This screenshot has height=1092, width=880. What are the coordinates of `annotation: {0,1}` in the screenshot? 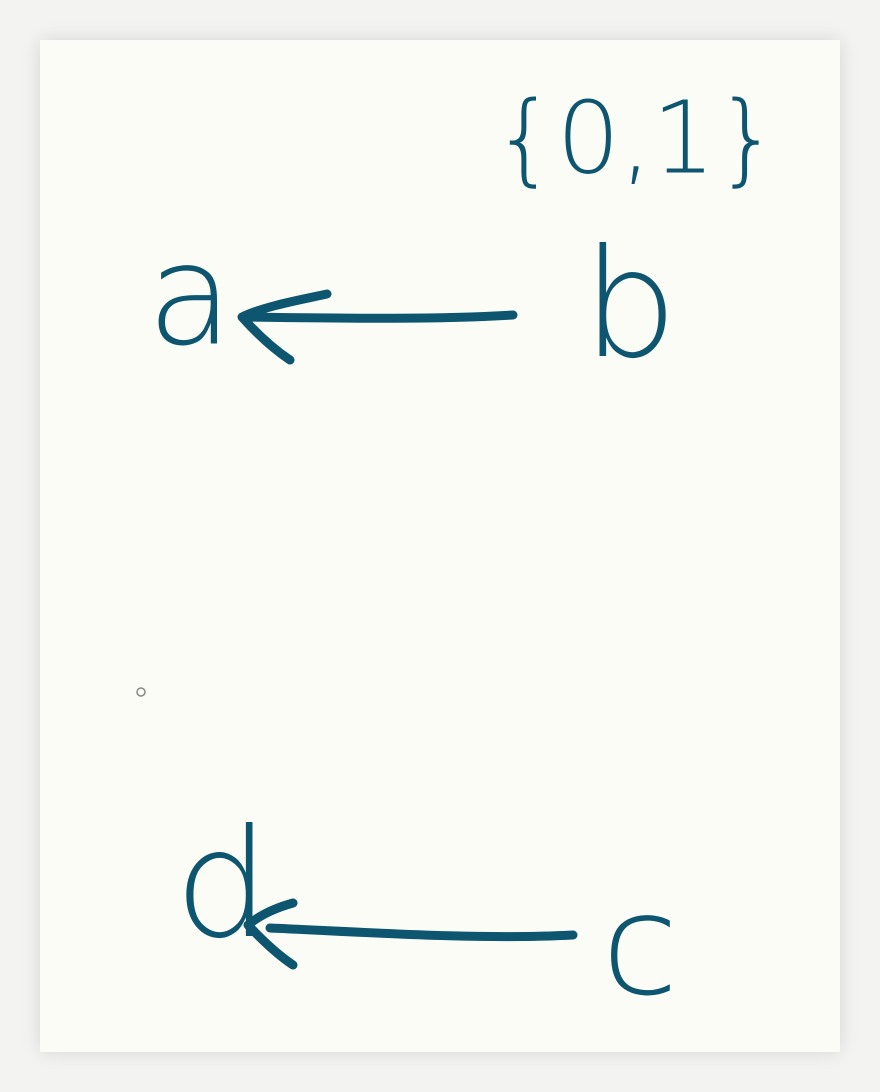 It's located at (636, 137).